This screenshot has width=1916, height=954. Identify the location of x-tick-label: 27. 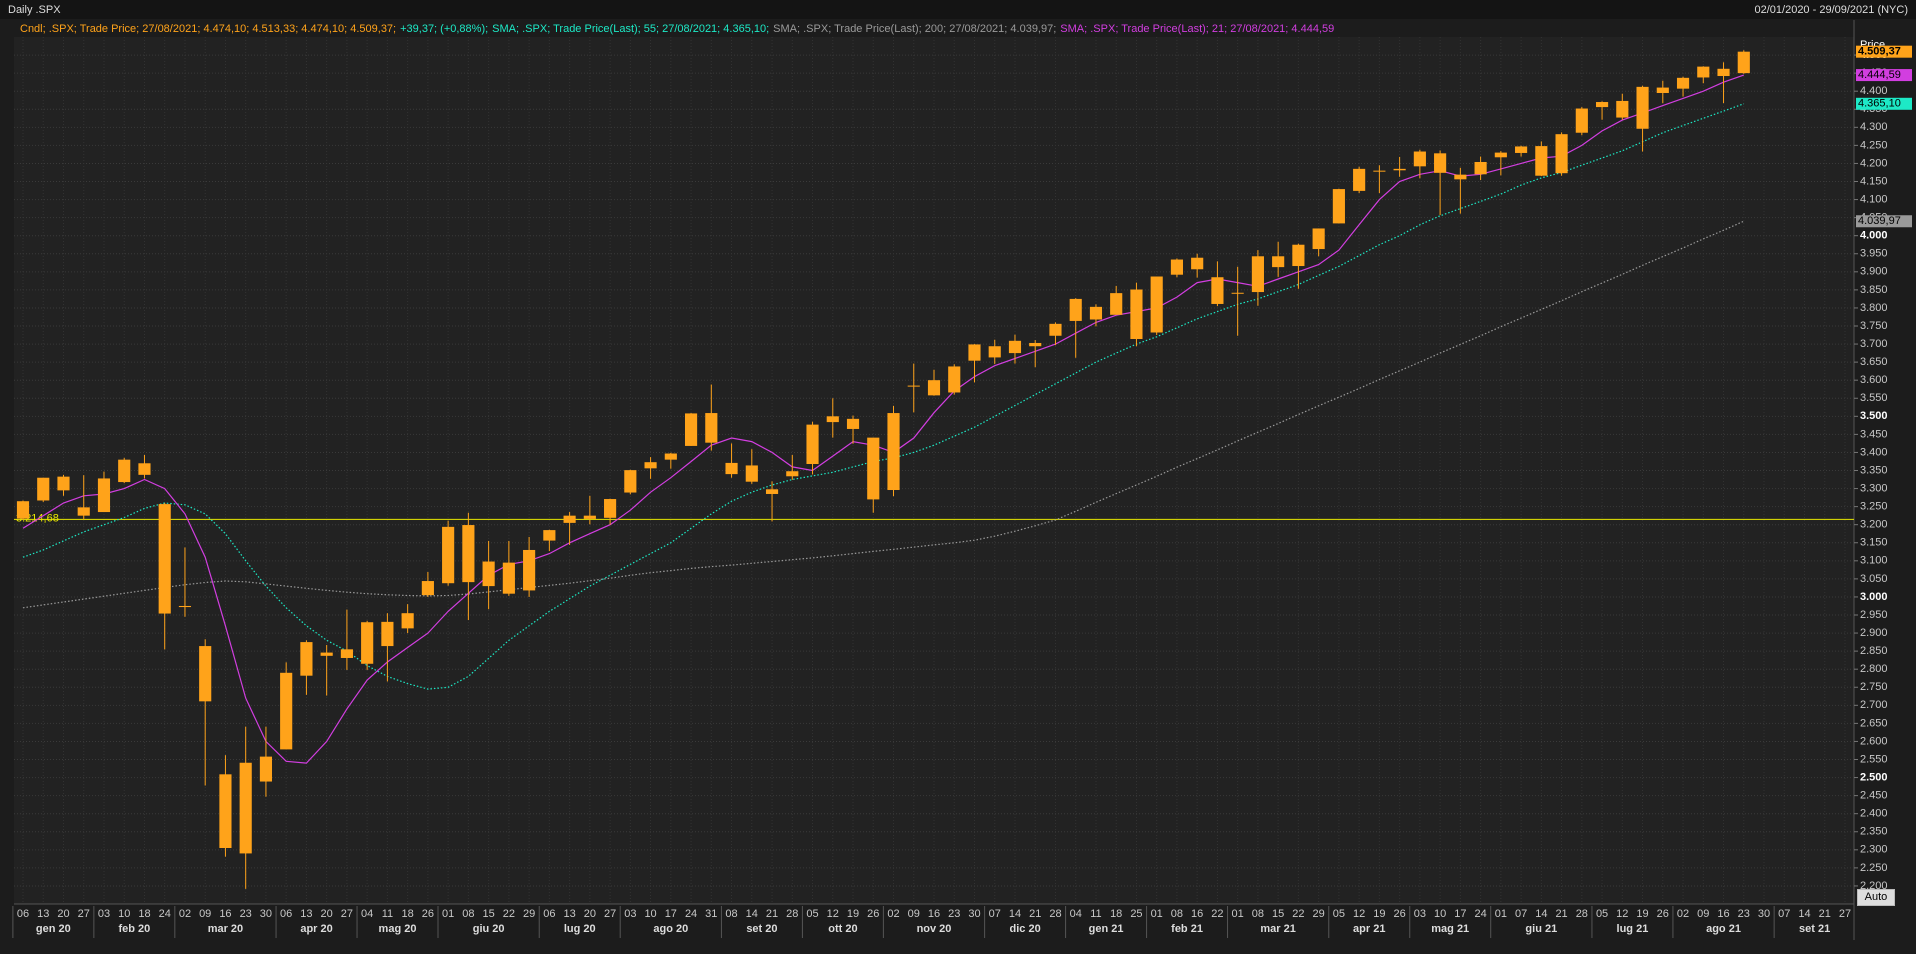
(84, 914).